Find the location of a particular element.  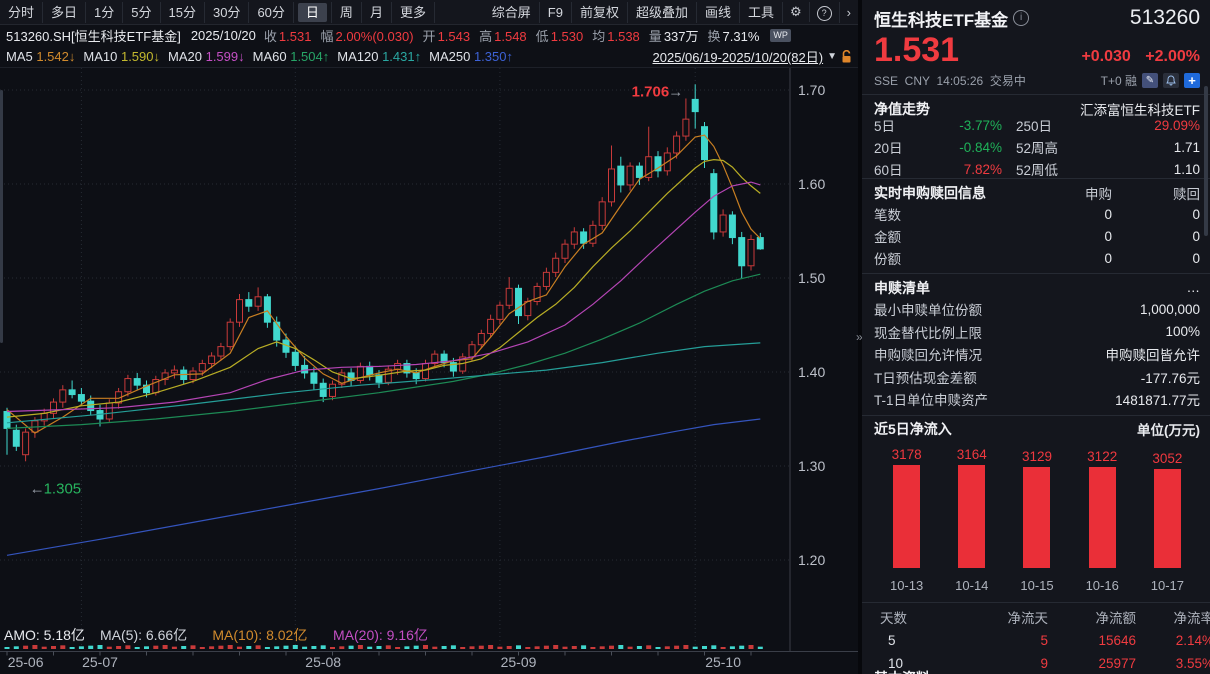

svg-text: 1.70 is located at coordinates (811, 90).